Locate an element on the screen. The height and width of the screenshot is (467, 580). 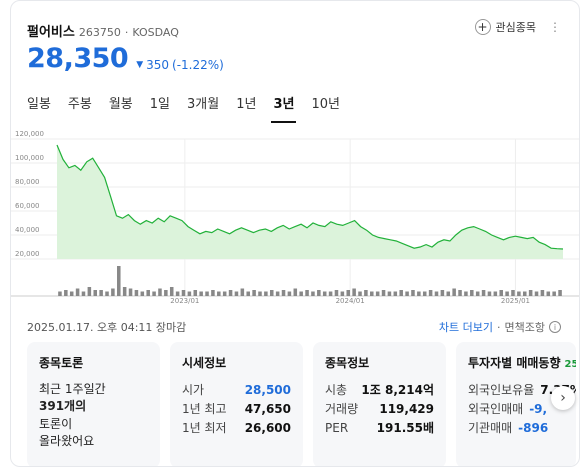
investor-key: 외국인보유율 is located at coordinates (501, 390).